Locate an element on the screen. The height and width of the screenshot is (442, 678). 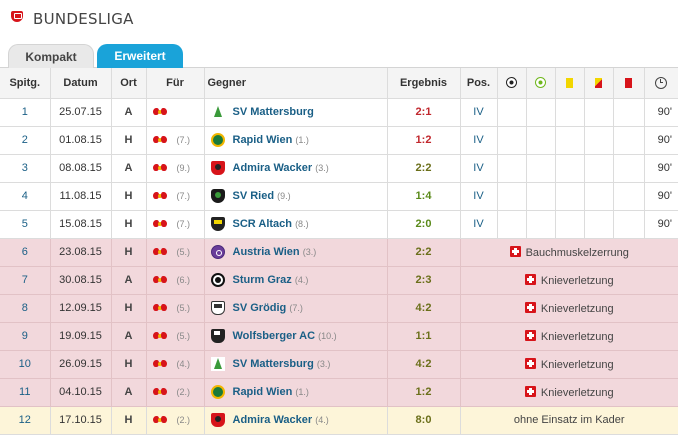
assists is located at coordinates (541, 112).